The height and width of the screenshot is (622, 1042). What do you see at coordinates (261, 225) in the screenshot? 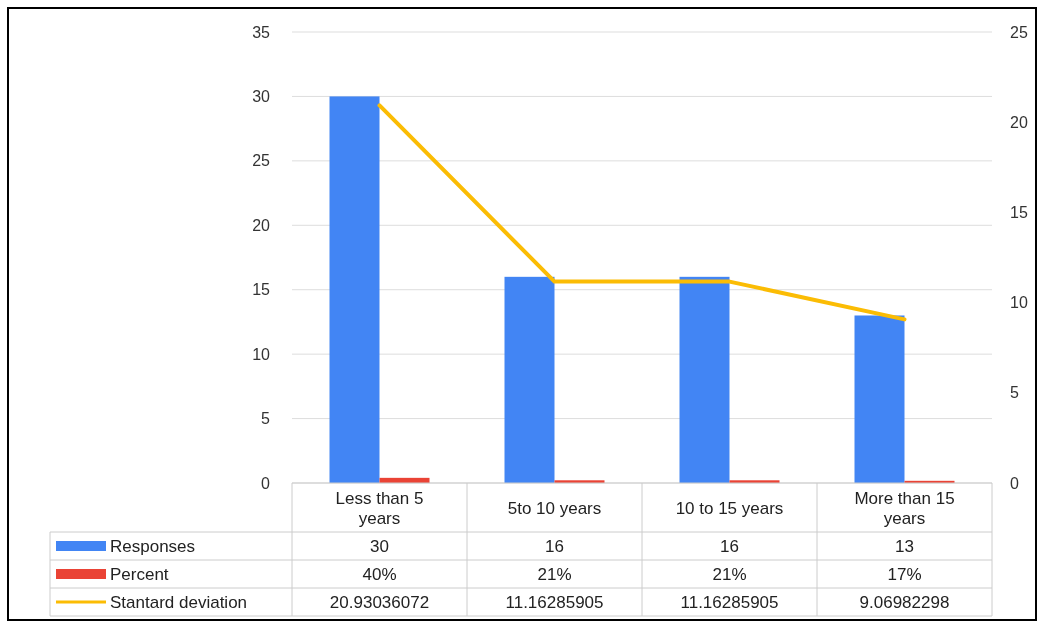
I see `y-tick-label: 20` at bounding box center [261, 225].